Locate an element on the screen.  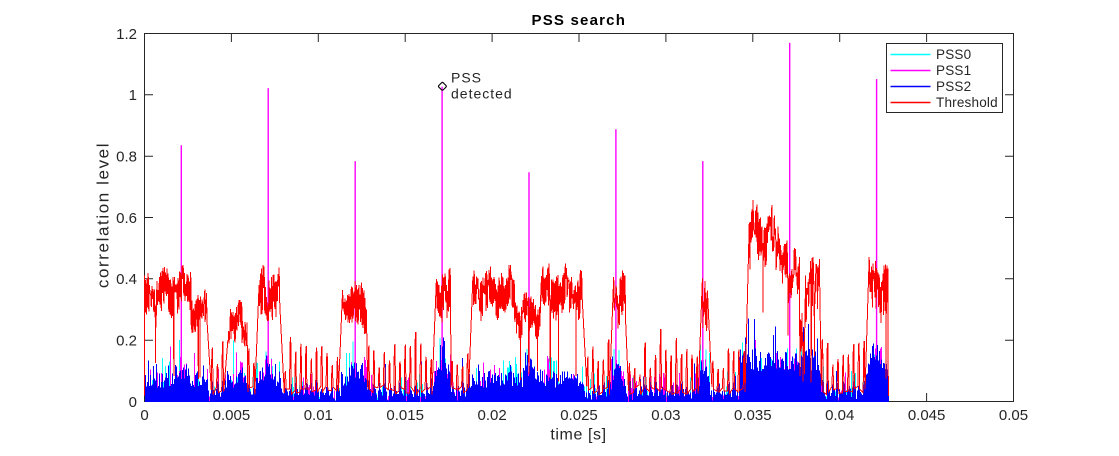
svg-text: 0.05 is located at coordinates (1013, 415).